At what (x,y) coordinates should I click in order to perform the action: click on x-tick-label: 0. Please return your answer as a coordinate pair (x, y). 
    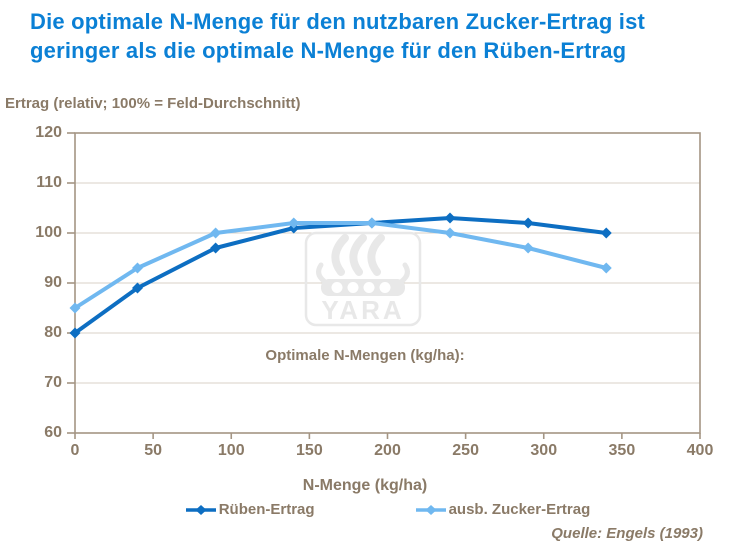
    Looking at the image, I should click on (75, 450).